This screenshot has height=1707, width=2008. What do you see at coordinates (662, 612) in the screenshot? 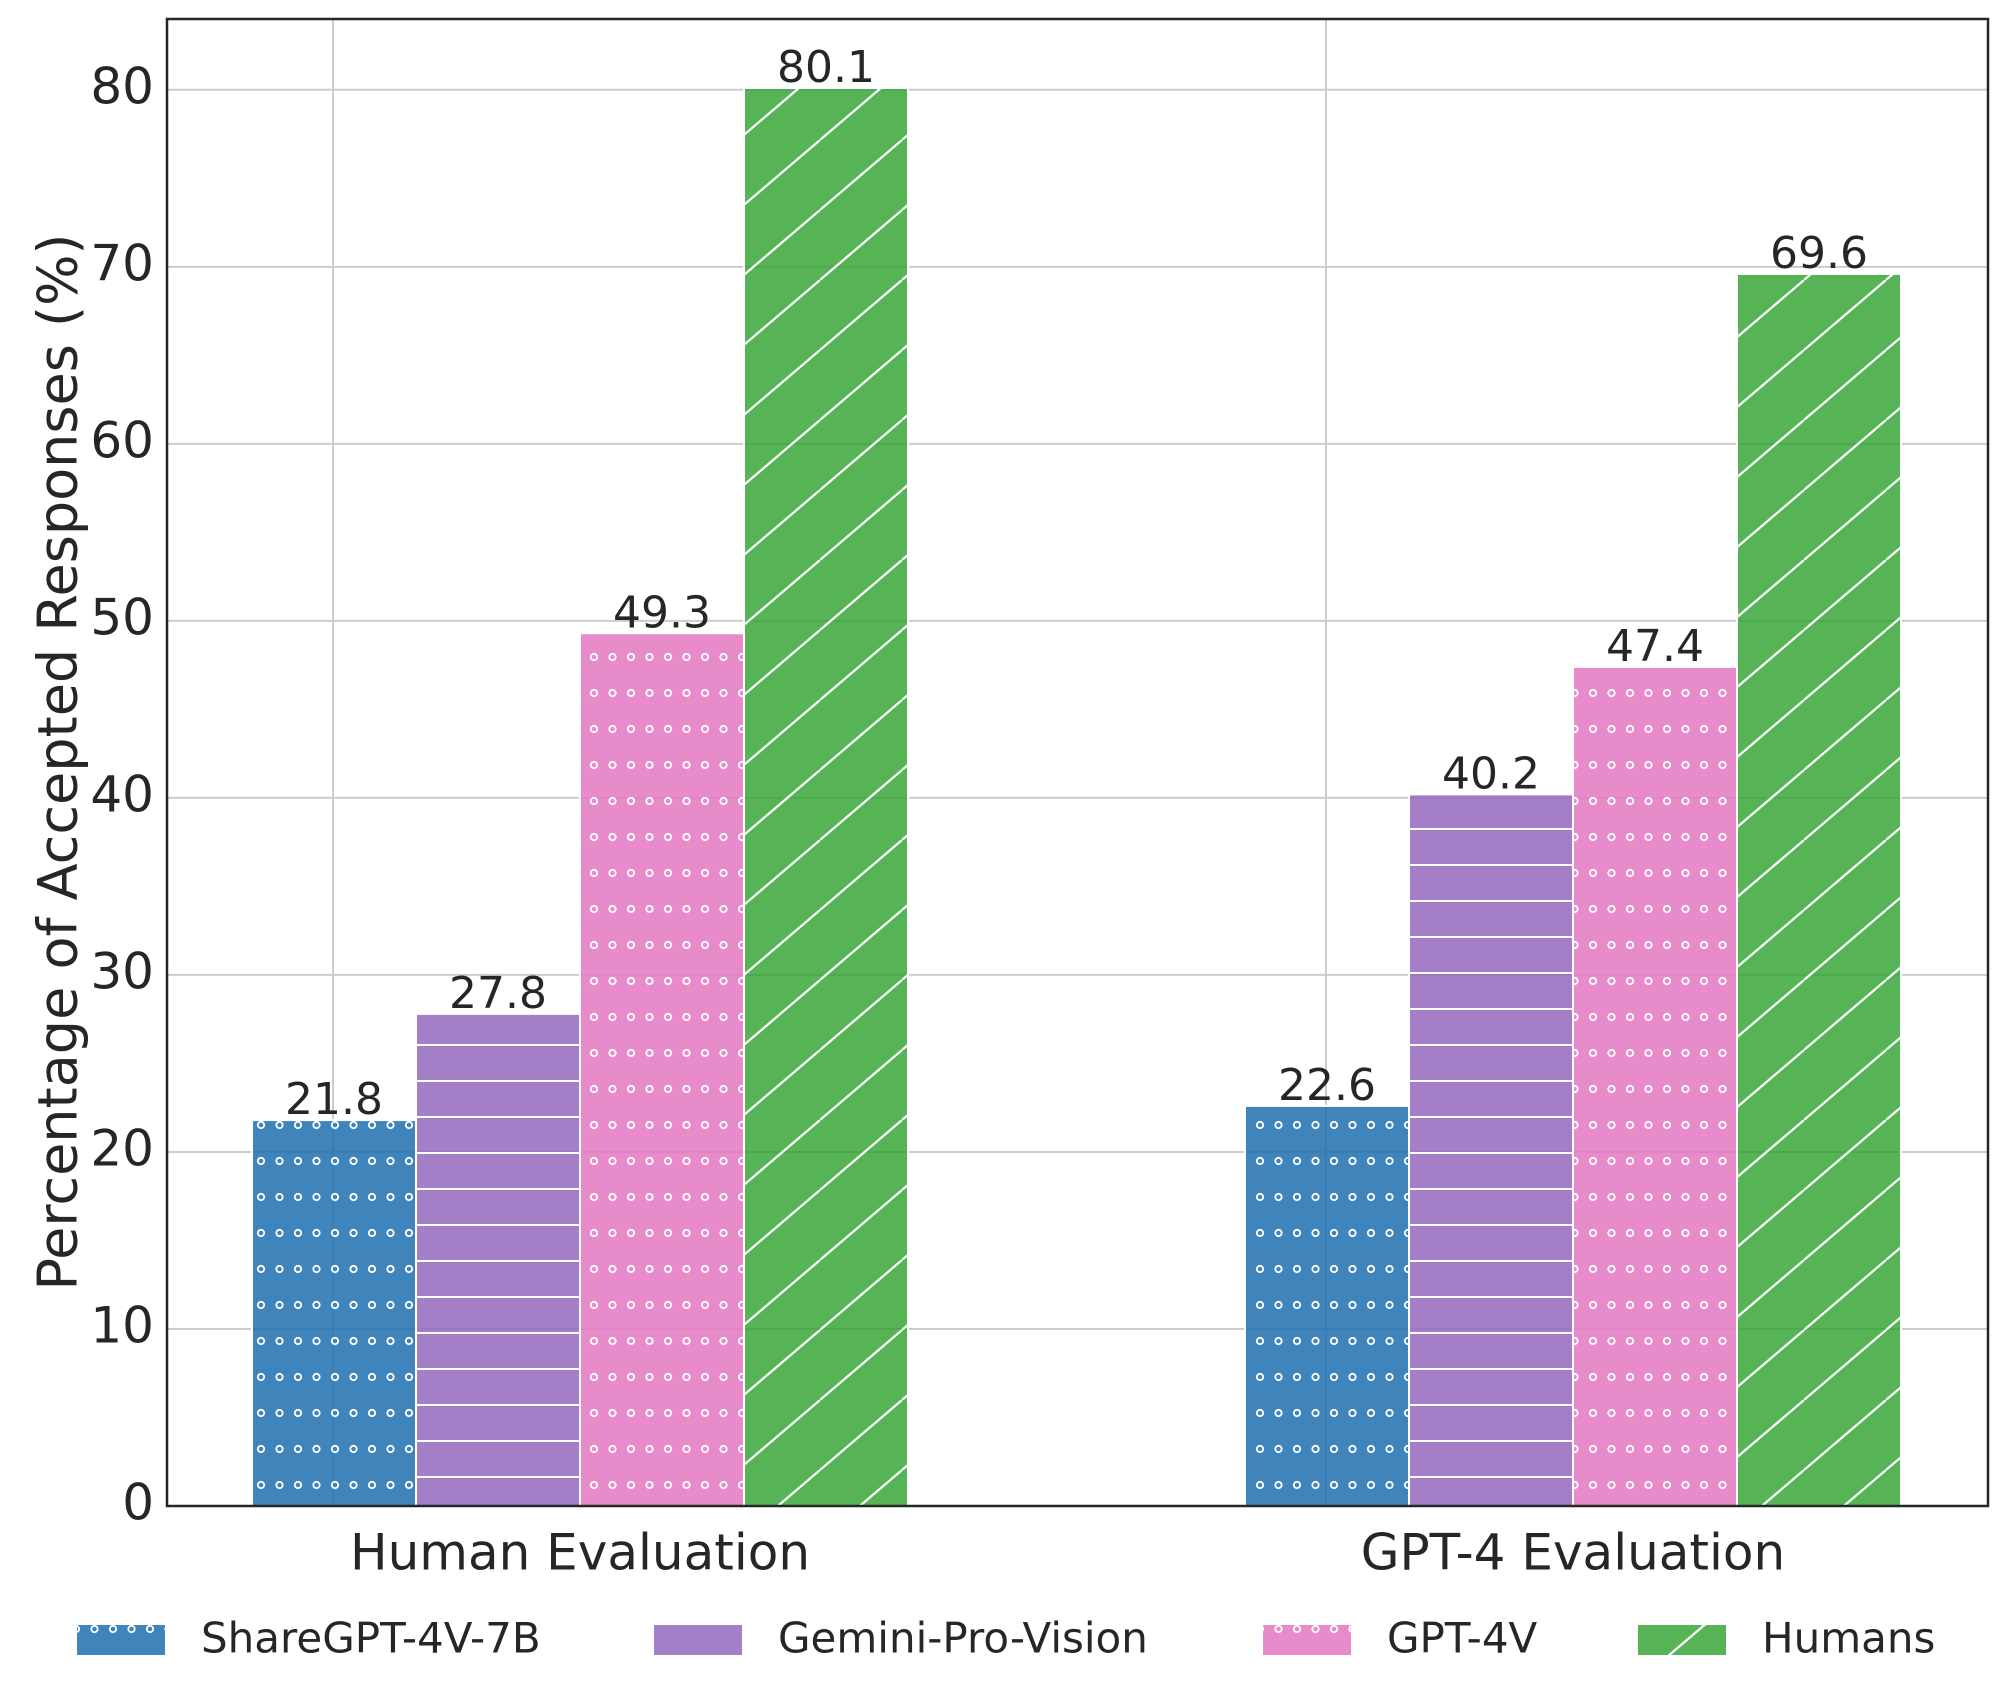
I see `data-label: 49.3` at bounding box center [662, 612].